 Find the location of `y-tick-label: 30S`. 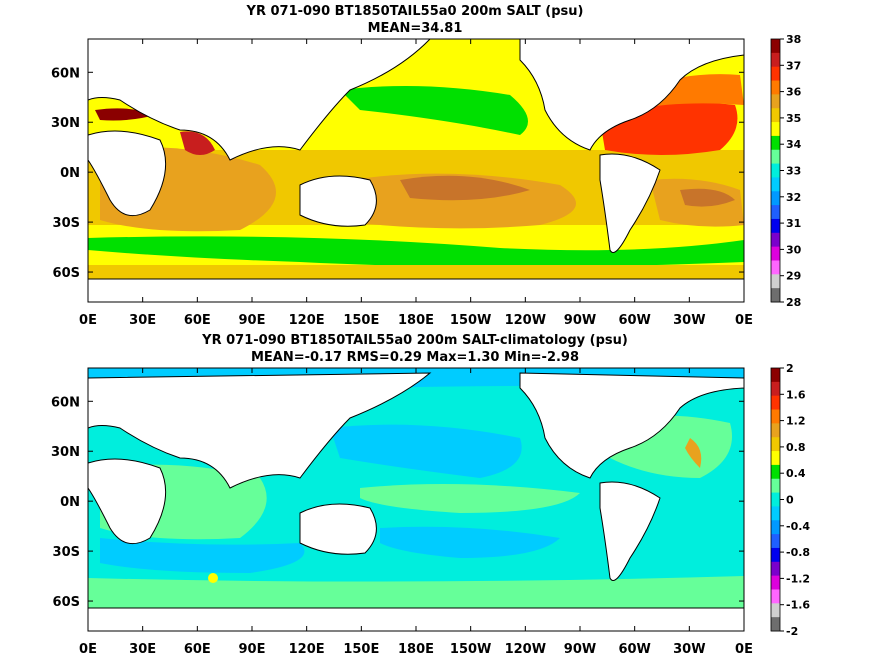

y-tick-label: 30S is located at coordinates (66, 552).